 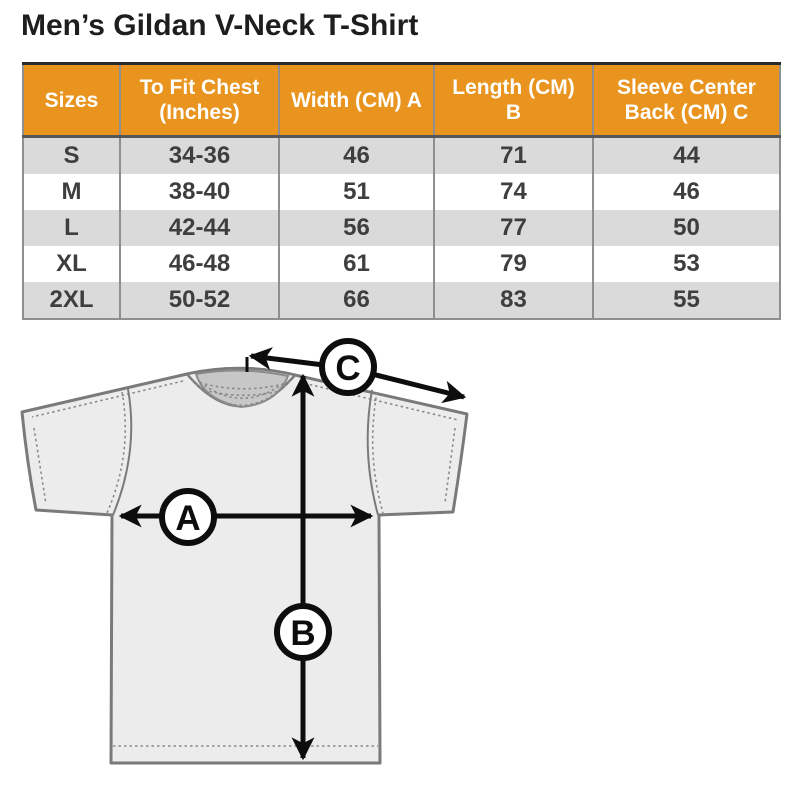 What do you see at coordinates (356, 300) in the screenshot?
I see `width-cell: 66` at bounding box center [356, 300].